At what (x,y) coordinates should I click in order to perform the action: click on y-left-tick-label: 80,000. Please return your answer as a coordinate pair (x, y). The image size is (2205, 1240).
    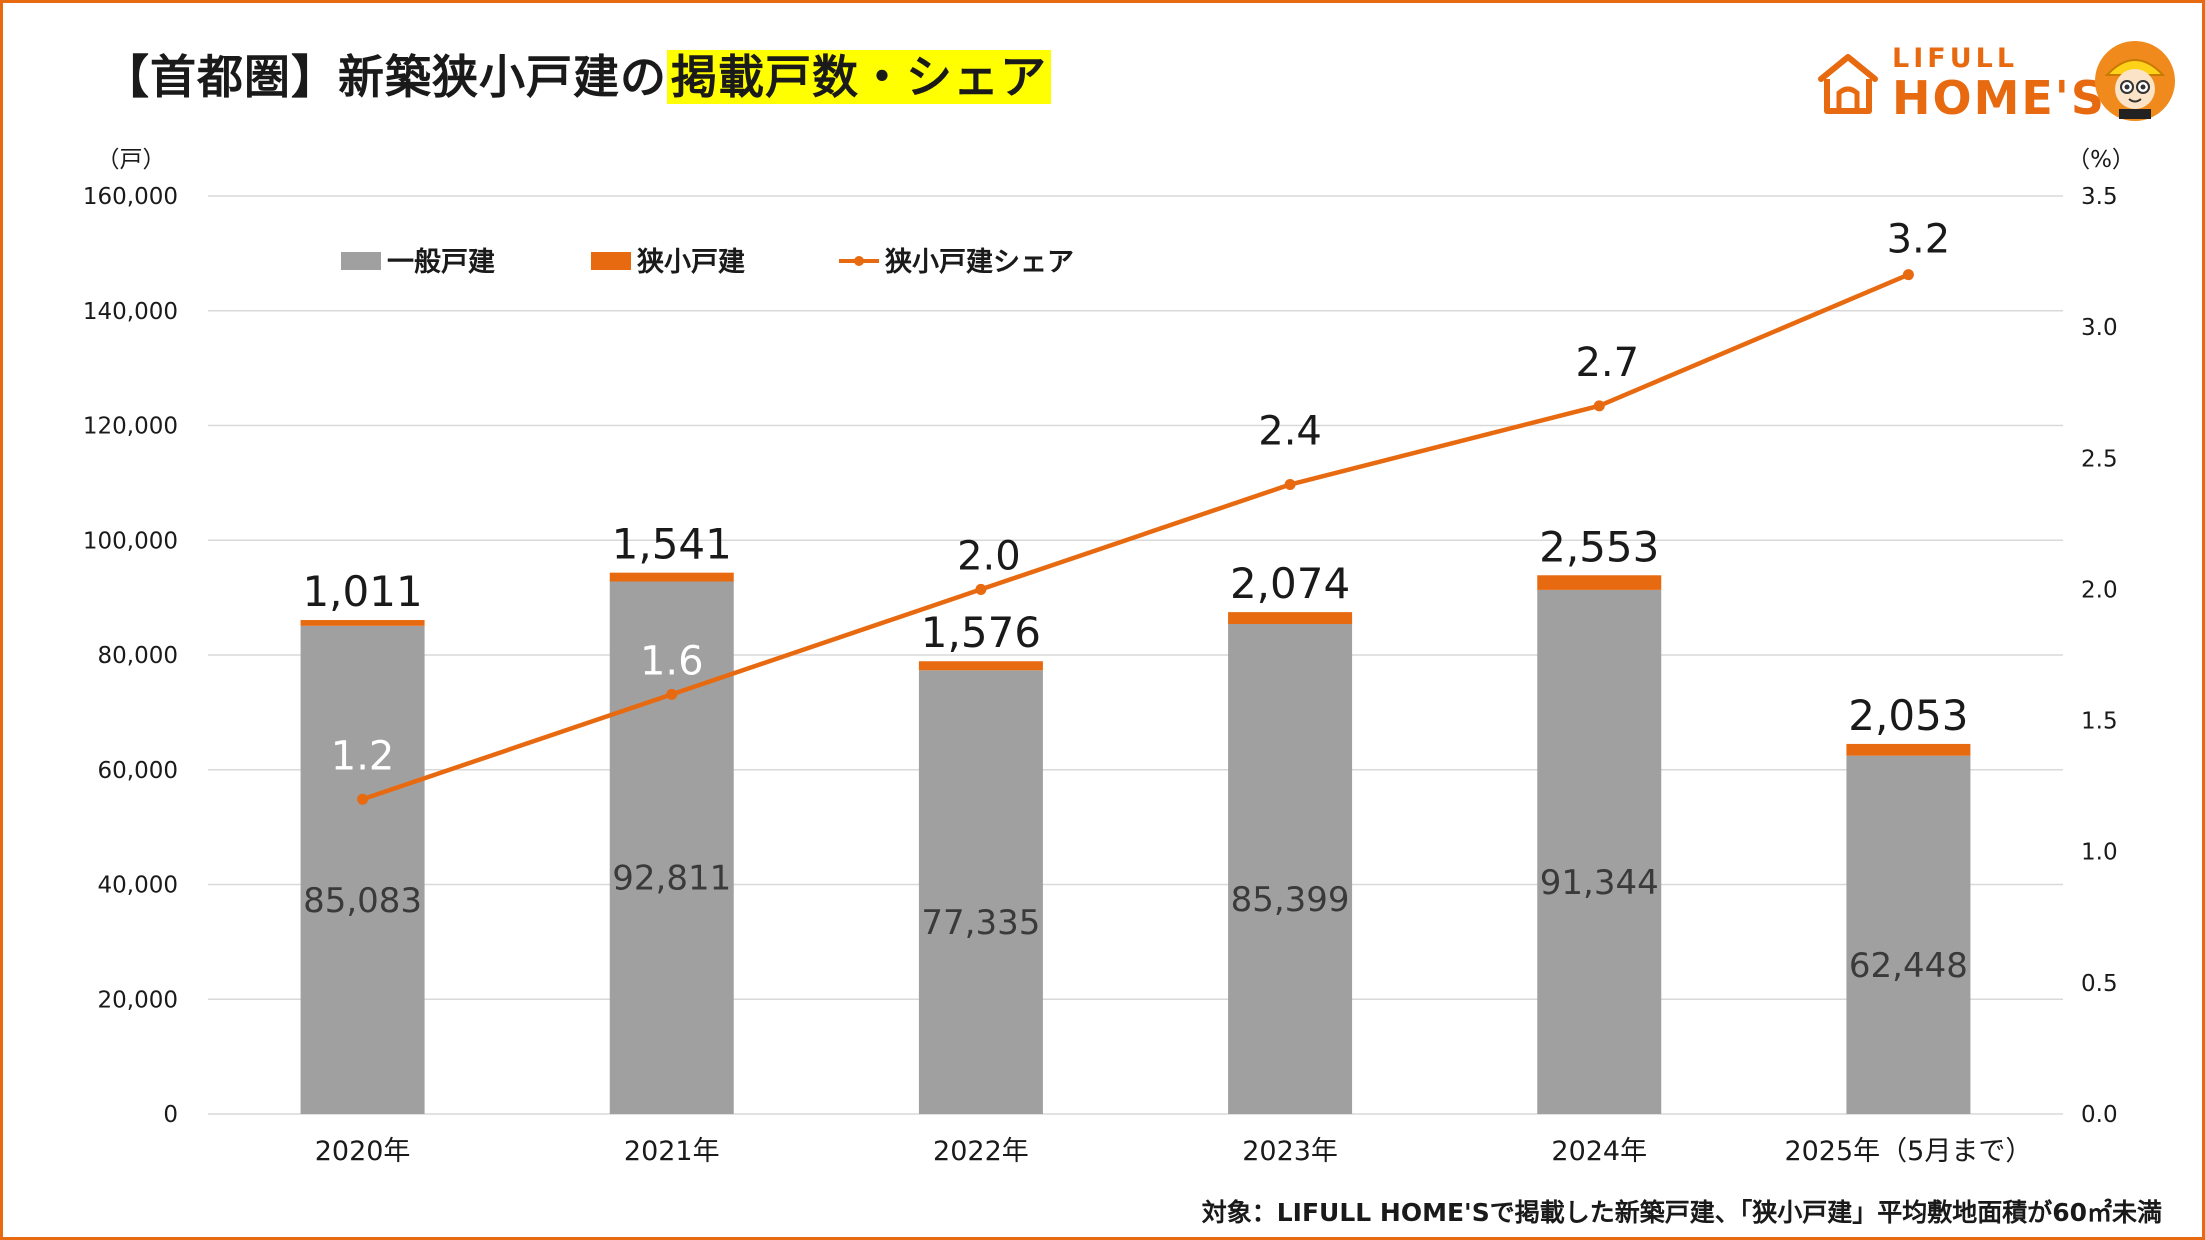
    Looking at the image, I should click on (138, 656).